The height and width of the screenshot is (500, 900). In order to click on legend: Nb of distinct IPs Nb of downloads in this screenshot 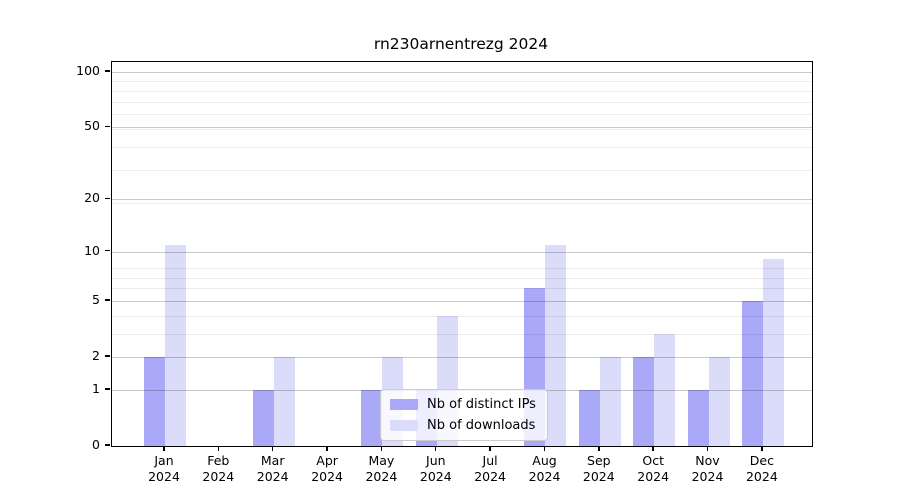, I will do `click(464, 415)`.